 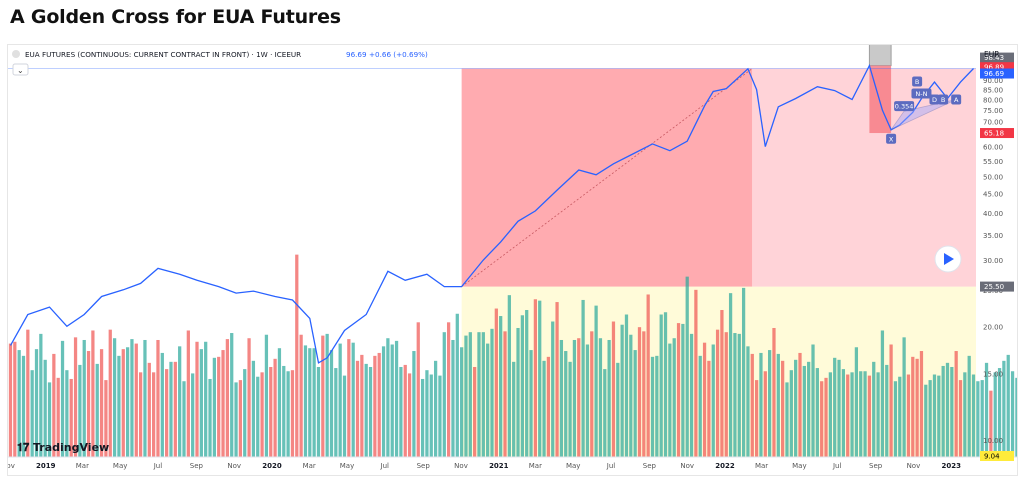 I want to click on tradingview-logo: TradingView, so click(x=71, y=447).